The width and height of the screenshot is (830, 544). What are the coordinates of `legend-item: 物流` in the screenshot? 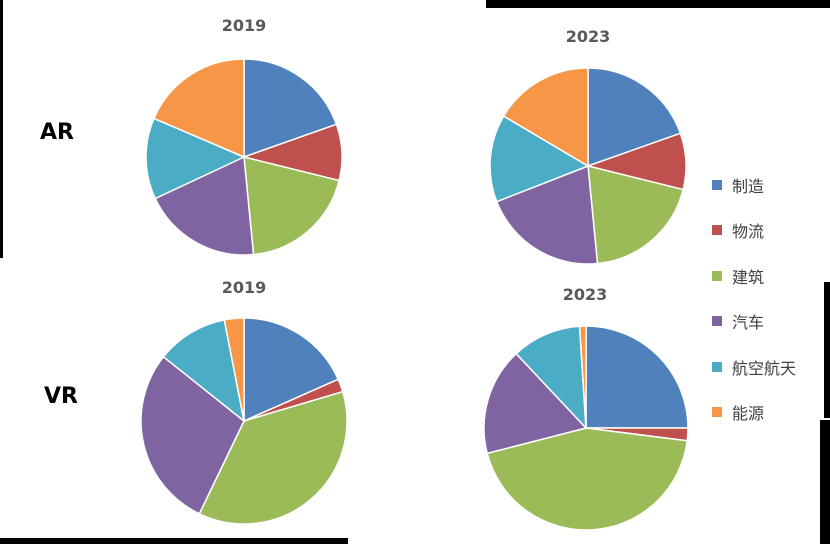 It's located at (754, 231).